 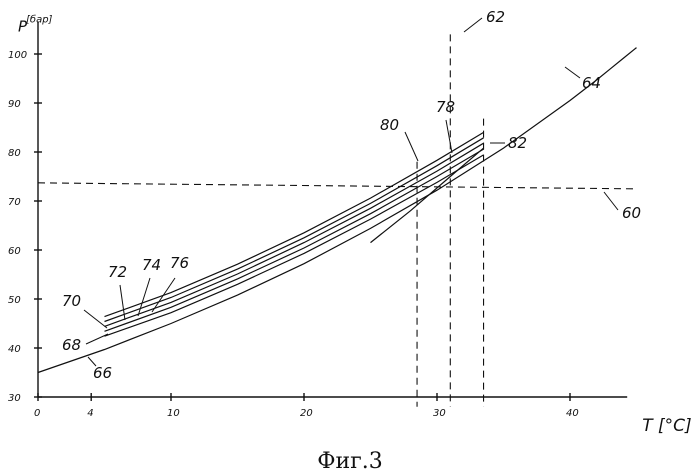 I want to click on y-tick-label: 80, so click(x=14, y=153).